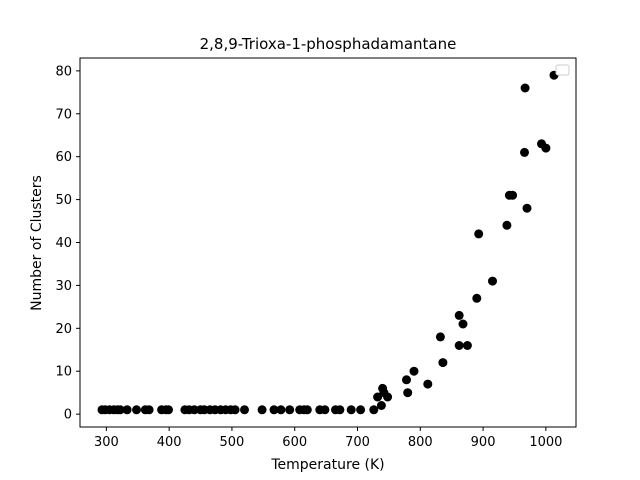 The width and height of the screenshot is (640, 480). Describe the element at coordinates (37, 243) in the screenshot. I see `y-axis-label: Number of Clusters` at that location.